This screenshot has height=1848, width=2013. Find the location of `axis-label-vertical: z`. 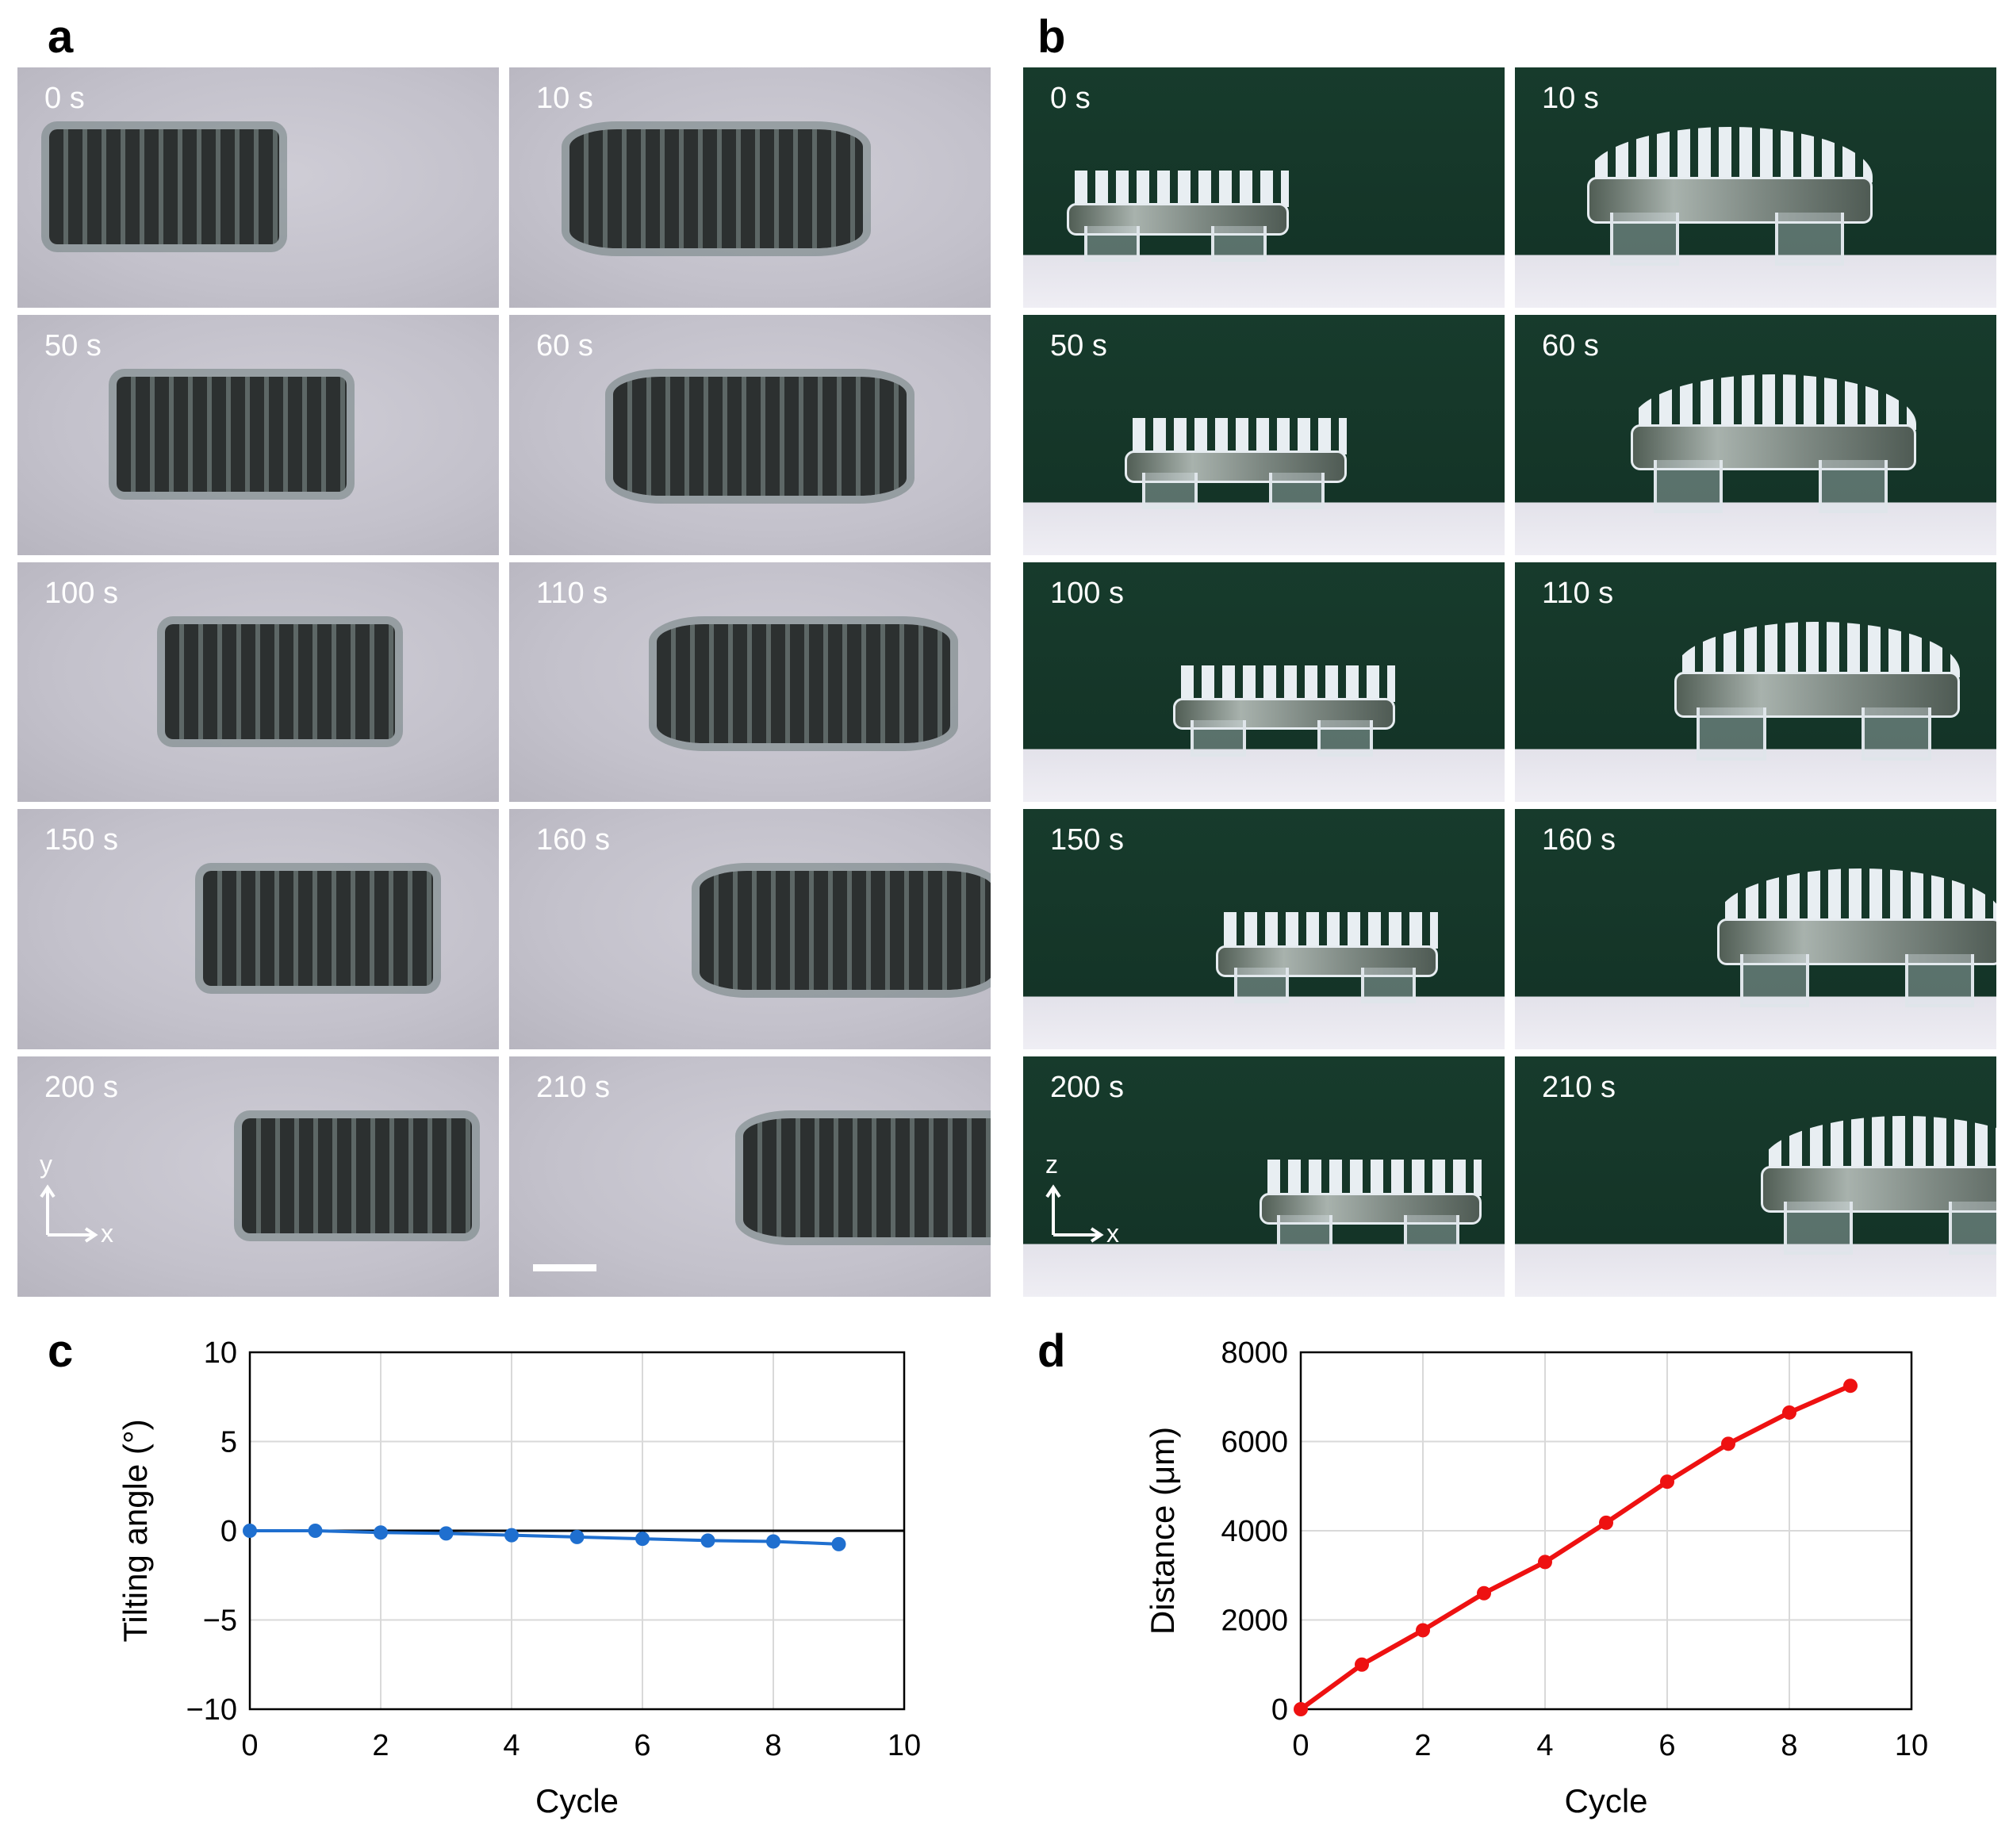

axis-label-vertical: z is located at coordinates (1051, 1164).